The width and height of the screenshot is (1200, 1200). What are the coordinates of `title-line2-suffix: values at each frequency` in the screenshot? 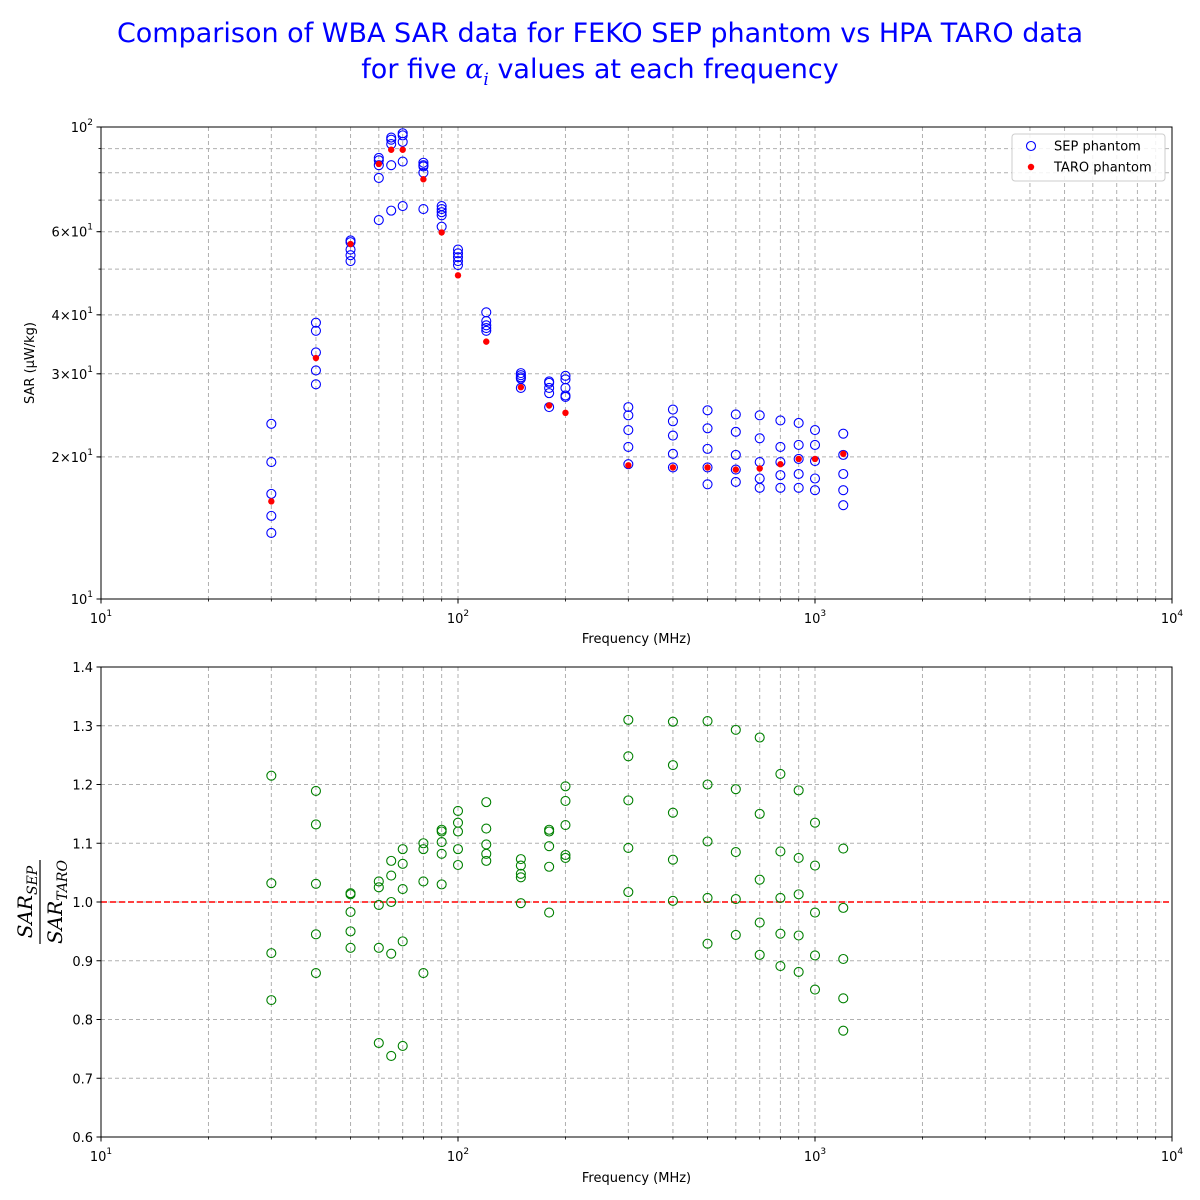 It's located at (663, 69).